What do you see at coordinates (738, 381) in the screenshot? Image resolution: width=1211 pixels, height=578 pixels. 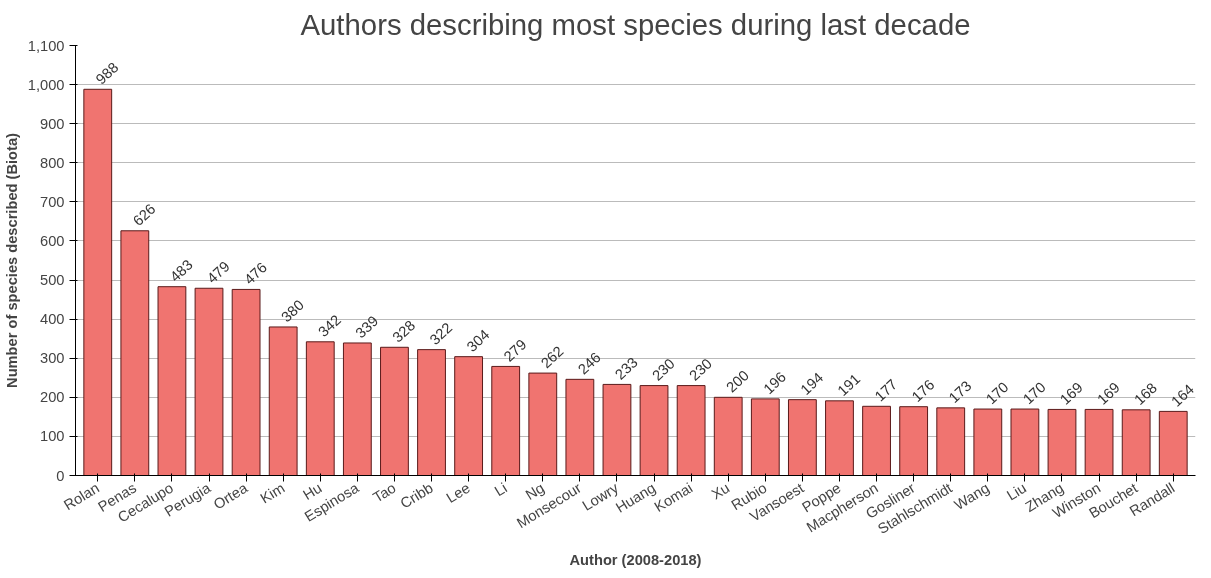 I see `data-label: 200` at bounding box center [738, 381].